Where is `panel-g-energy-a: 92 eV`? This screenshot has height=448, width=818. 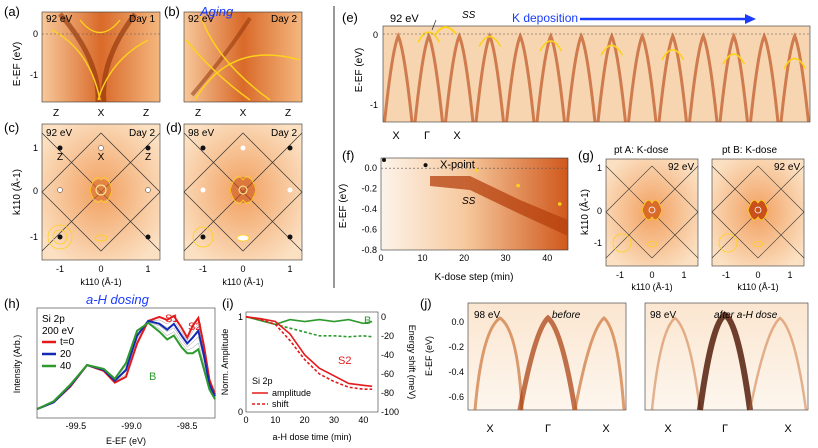 panel-g-energy-a: 92 eV is located at coordinates (681, 167).